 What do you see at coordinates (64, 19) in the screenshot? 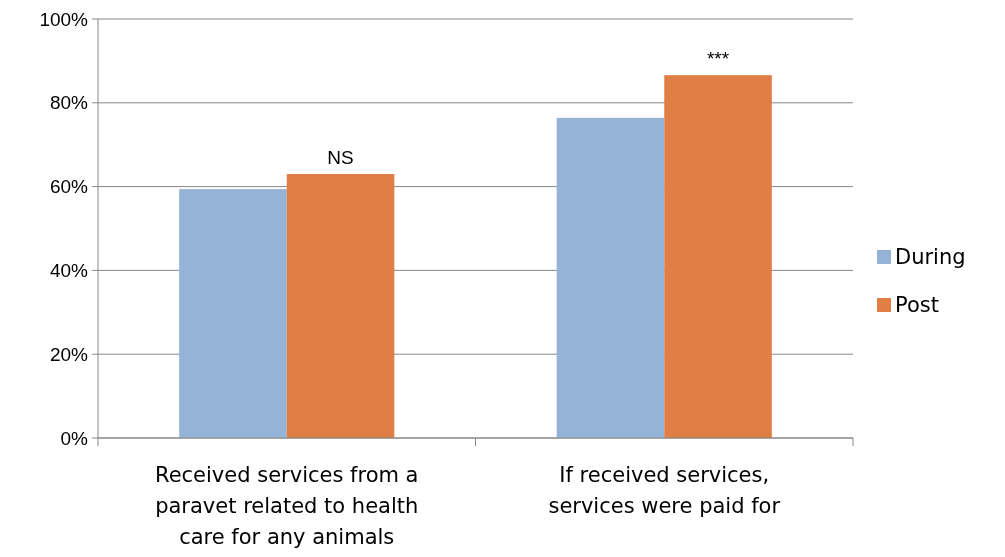
I see `y-tick-label: 100%` at bounding box center [64, 19].